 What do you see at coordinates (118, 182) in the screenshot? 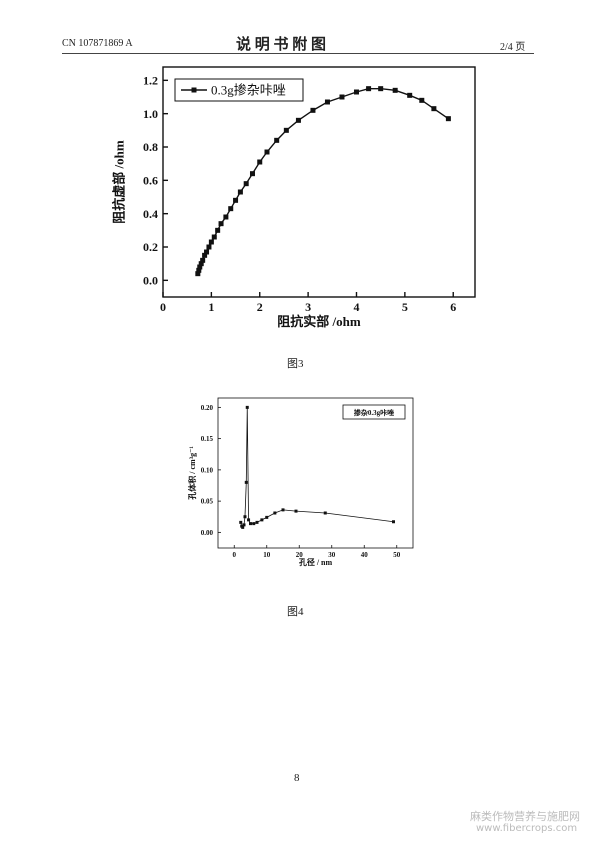
I see `y-axis-label: 阻抗虚部 /ohm` at bounding box center [118, 182].